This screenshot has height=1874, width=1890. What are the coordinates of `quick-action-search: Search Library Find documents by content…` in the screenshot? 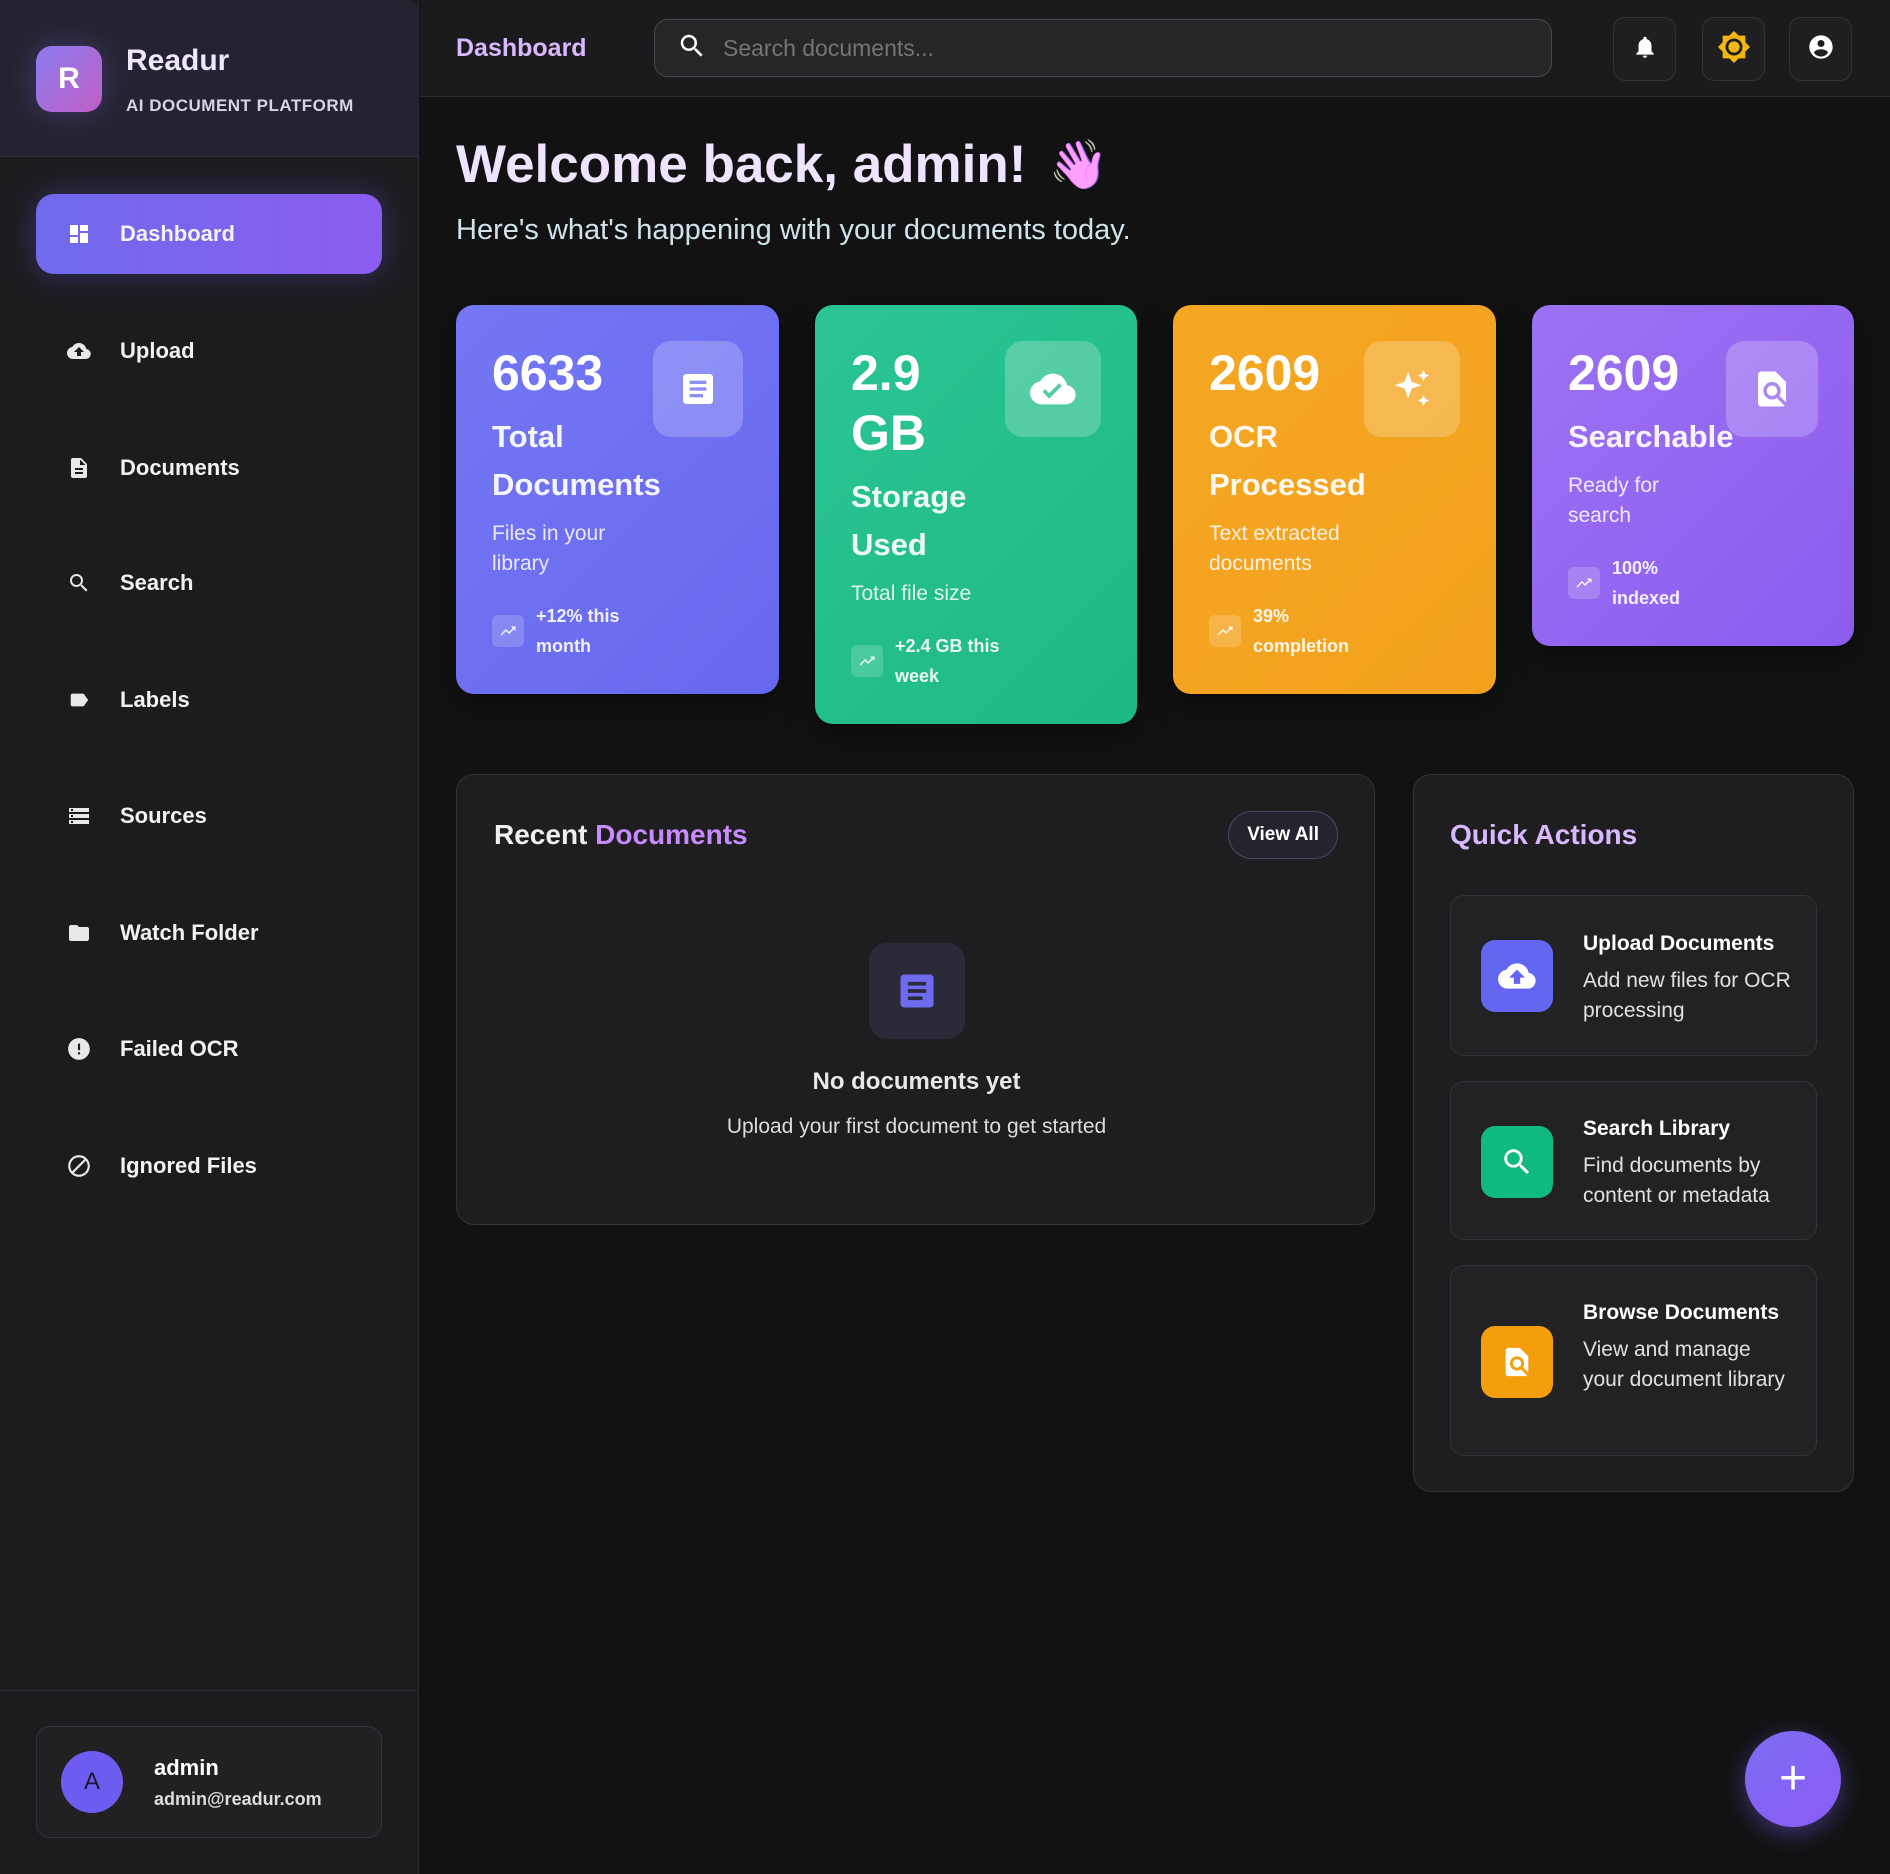 It's located at (1633, 1160).